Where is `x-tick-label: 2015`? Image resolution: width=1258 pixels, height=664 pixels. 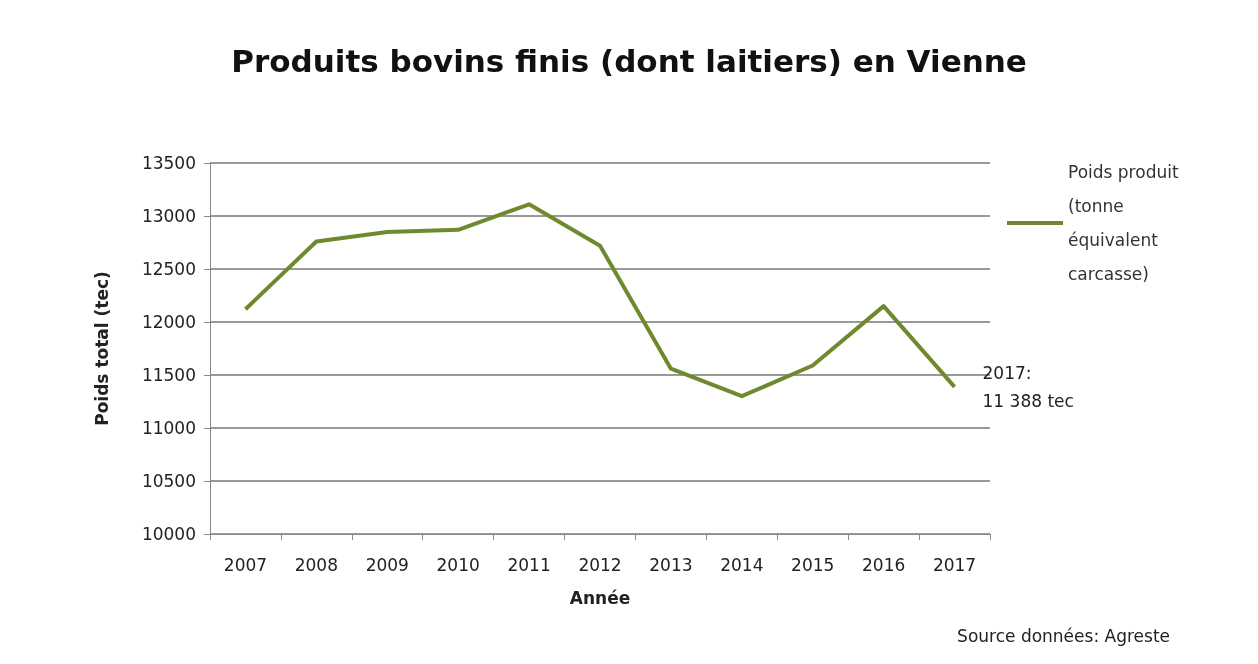
x-tick-label: 2015 is located at coordinates (813, 564).